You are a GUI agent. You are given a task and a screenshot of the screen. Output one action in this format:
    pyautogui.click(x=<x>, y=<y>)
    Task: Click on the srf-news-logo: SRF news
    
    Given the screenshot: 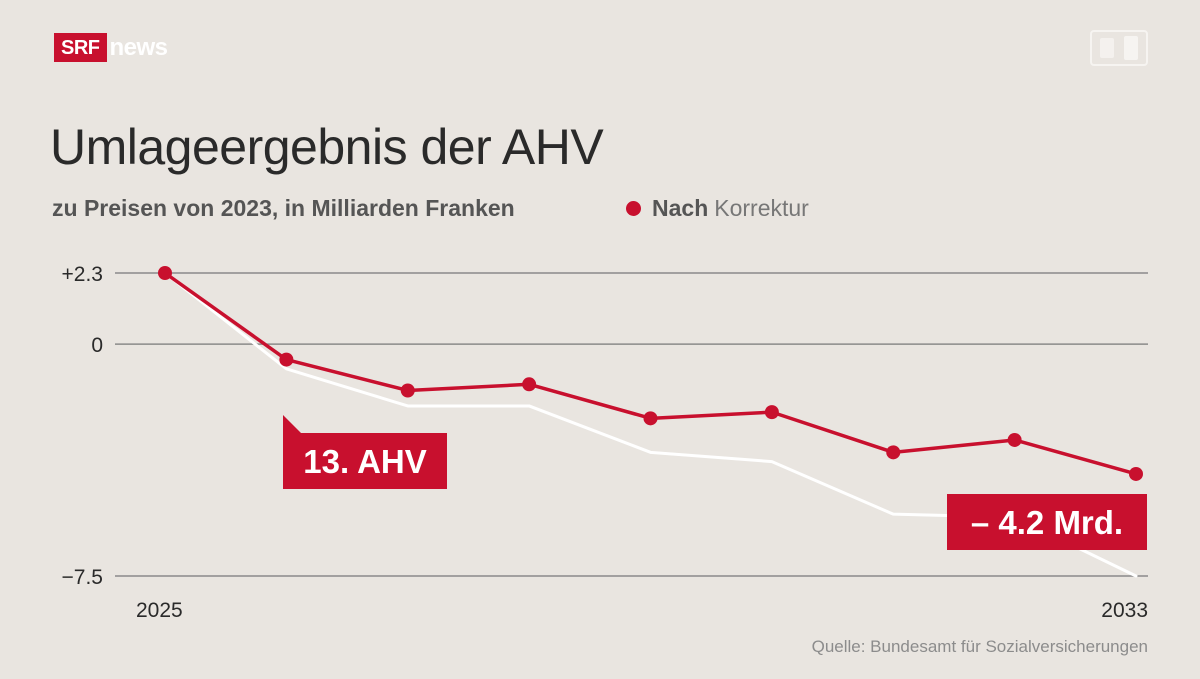 What is the action you would take?
    pyautogui.click(x=111, y=47)
    